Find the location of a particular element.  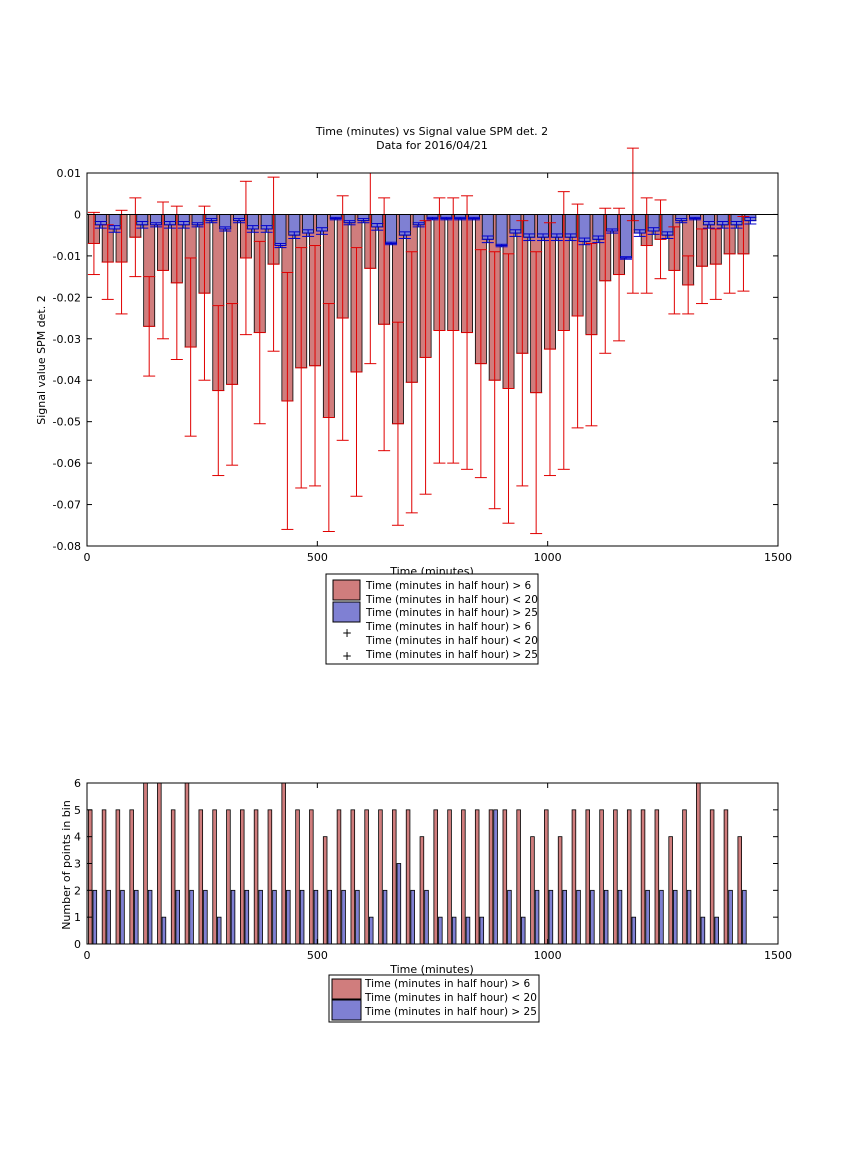

x-tick-label: 500 is located at coordinates (317, 557).